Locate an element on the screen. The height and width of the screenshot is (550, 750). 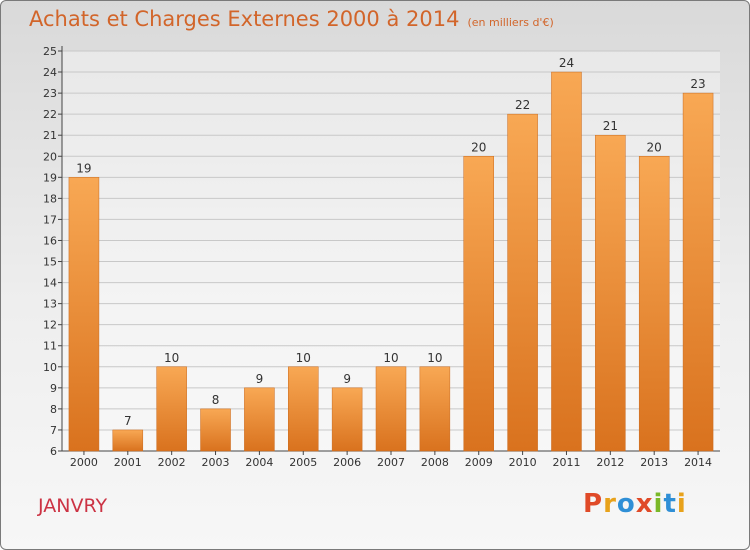
y-tick-label: 10 is located at coordinates (50, 367).